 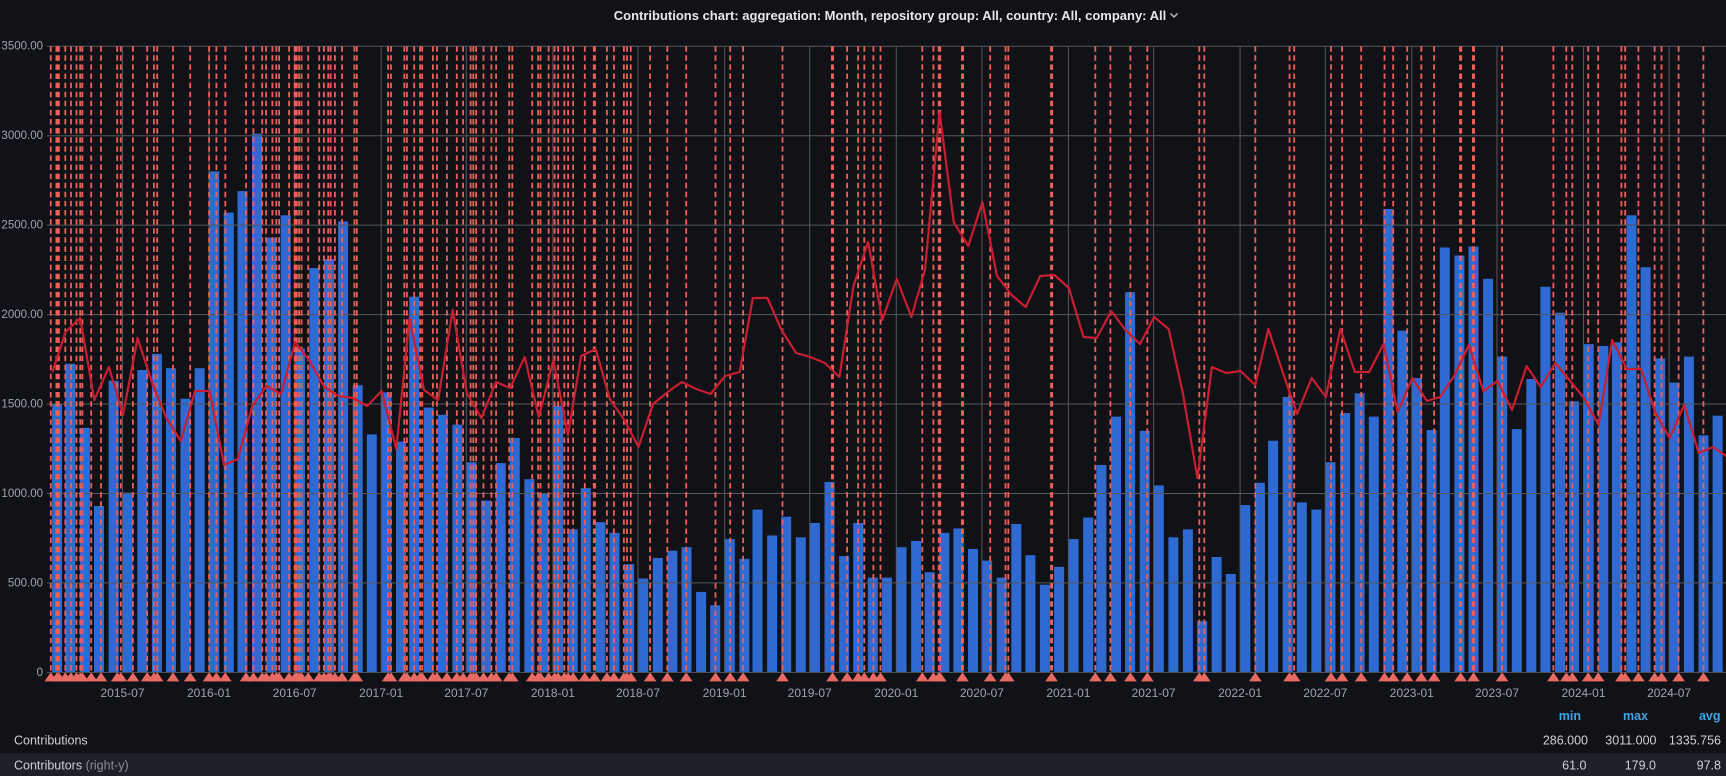 I want to click on svg-text: 2024-07, so click(x=1669, y=693).